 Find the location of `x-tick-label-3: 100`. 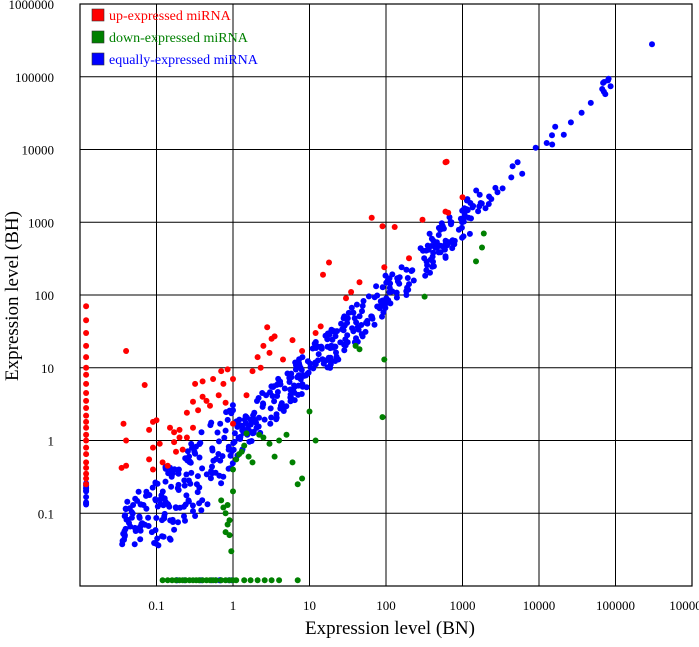

x-tick-label-3: 100 is located at coordinates (386, 605).